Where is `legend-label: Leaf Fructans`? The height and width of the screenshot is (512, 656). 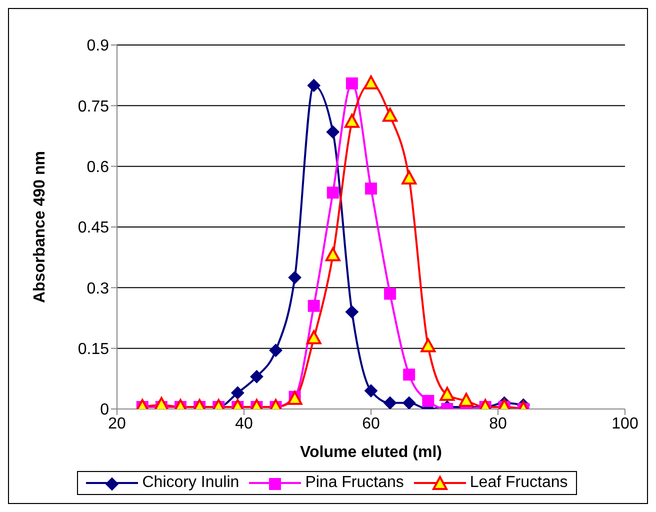 legend-label: Leaf Fructans is located at coordinates (519, 483).